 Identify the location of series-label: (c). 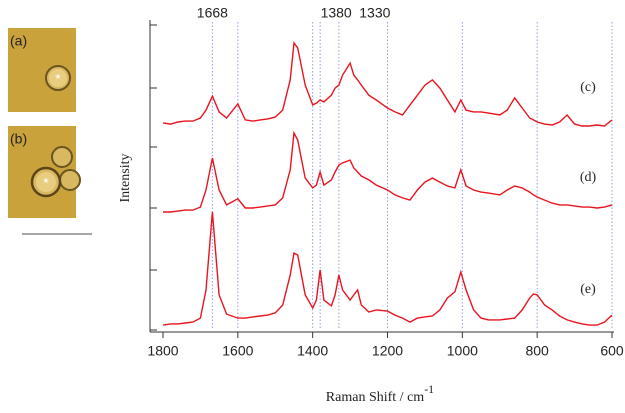
(588, 87).